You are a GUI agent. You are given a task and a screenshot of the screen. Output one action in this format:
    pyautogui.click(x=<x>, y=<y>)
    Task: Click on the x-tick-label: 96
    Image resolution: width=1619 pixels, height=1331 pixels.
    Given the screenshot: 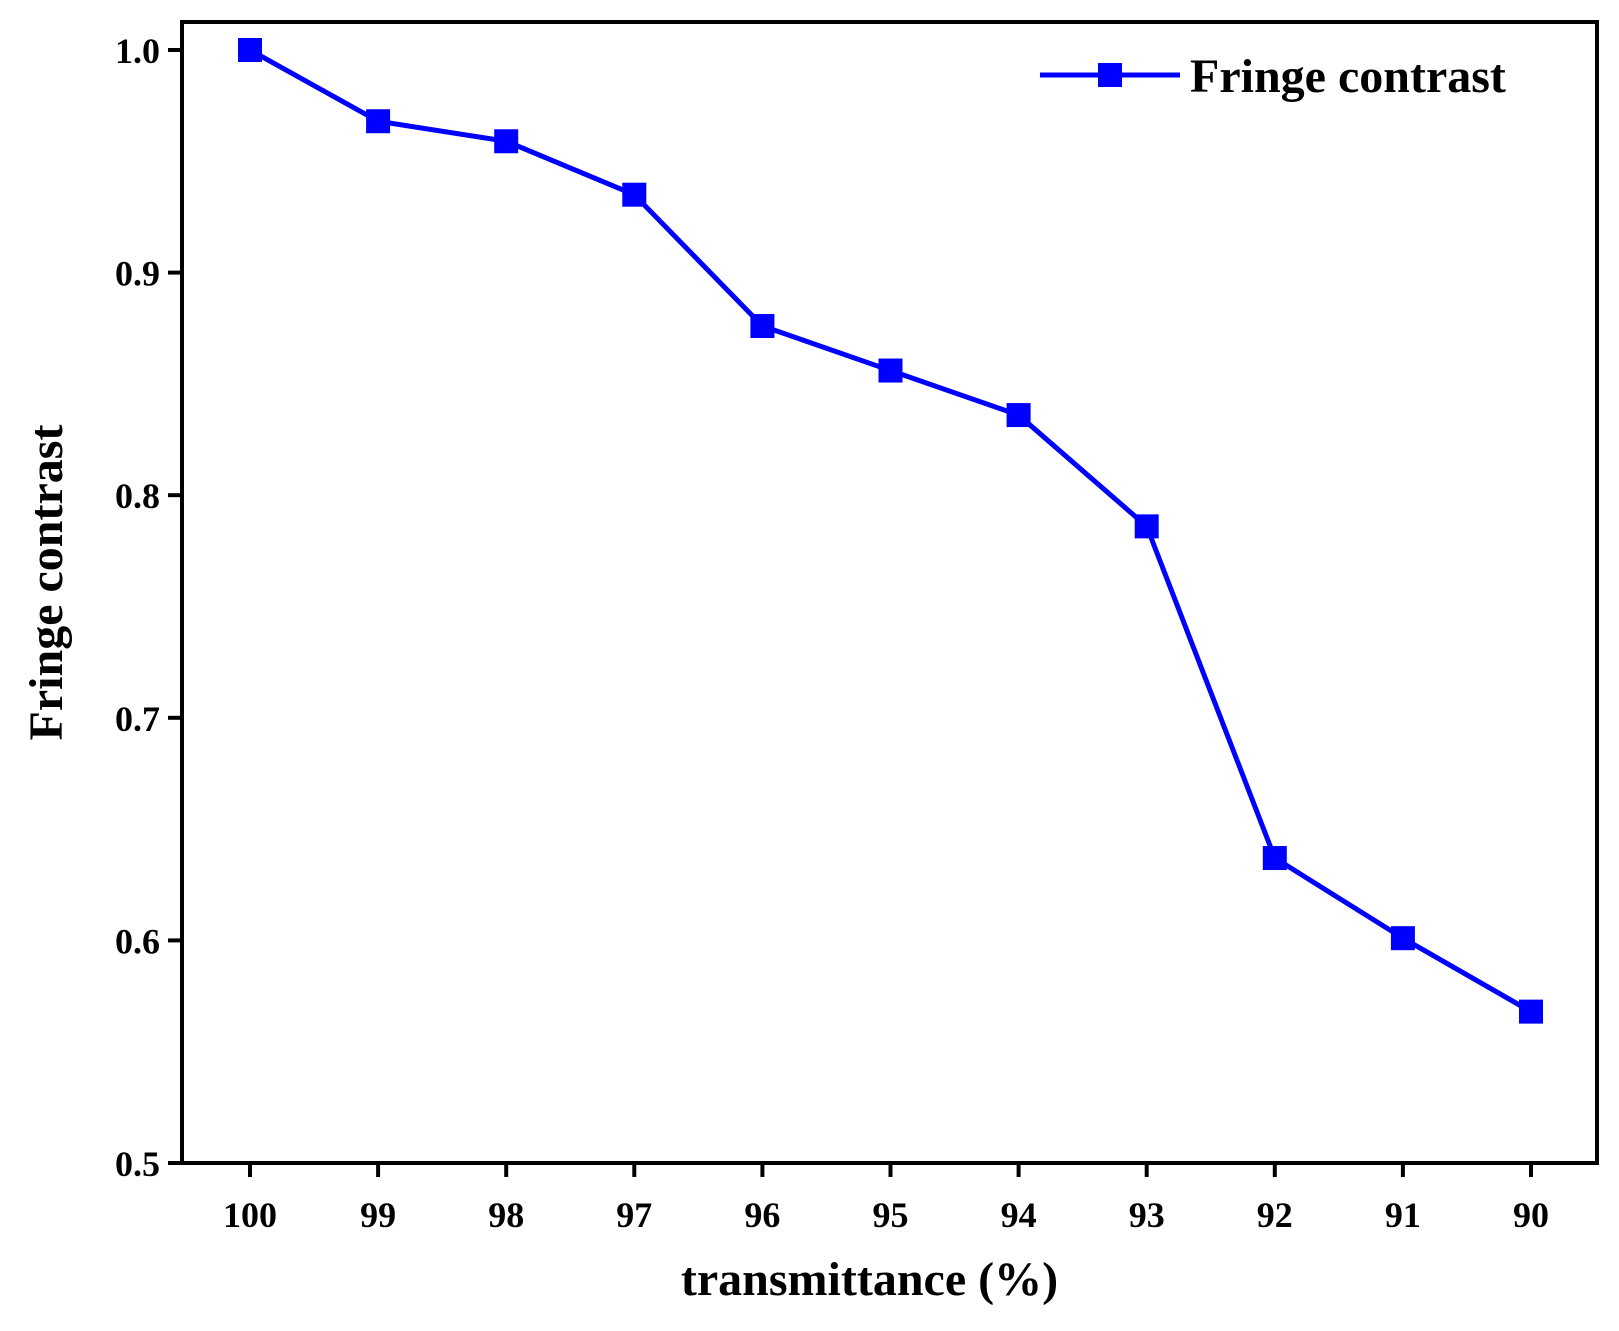 What is the action you would take?
    pyautogui.click(x=762, y=1215)
    